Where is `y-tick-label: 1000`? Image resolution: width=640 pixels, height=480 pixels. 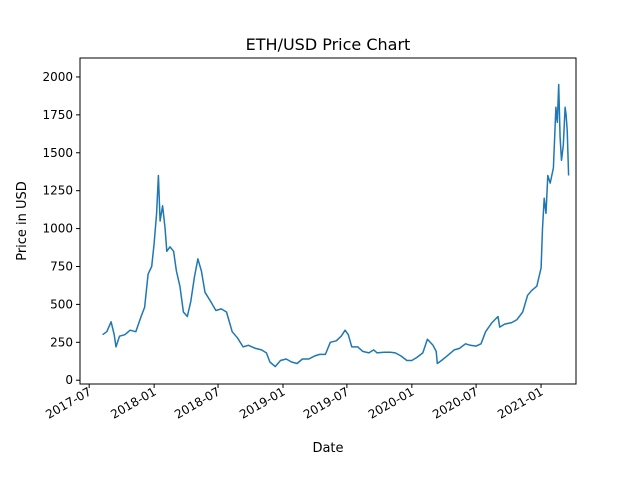 y-tick-label: 1000 is located at coordinates (57, 229).